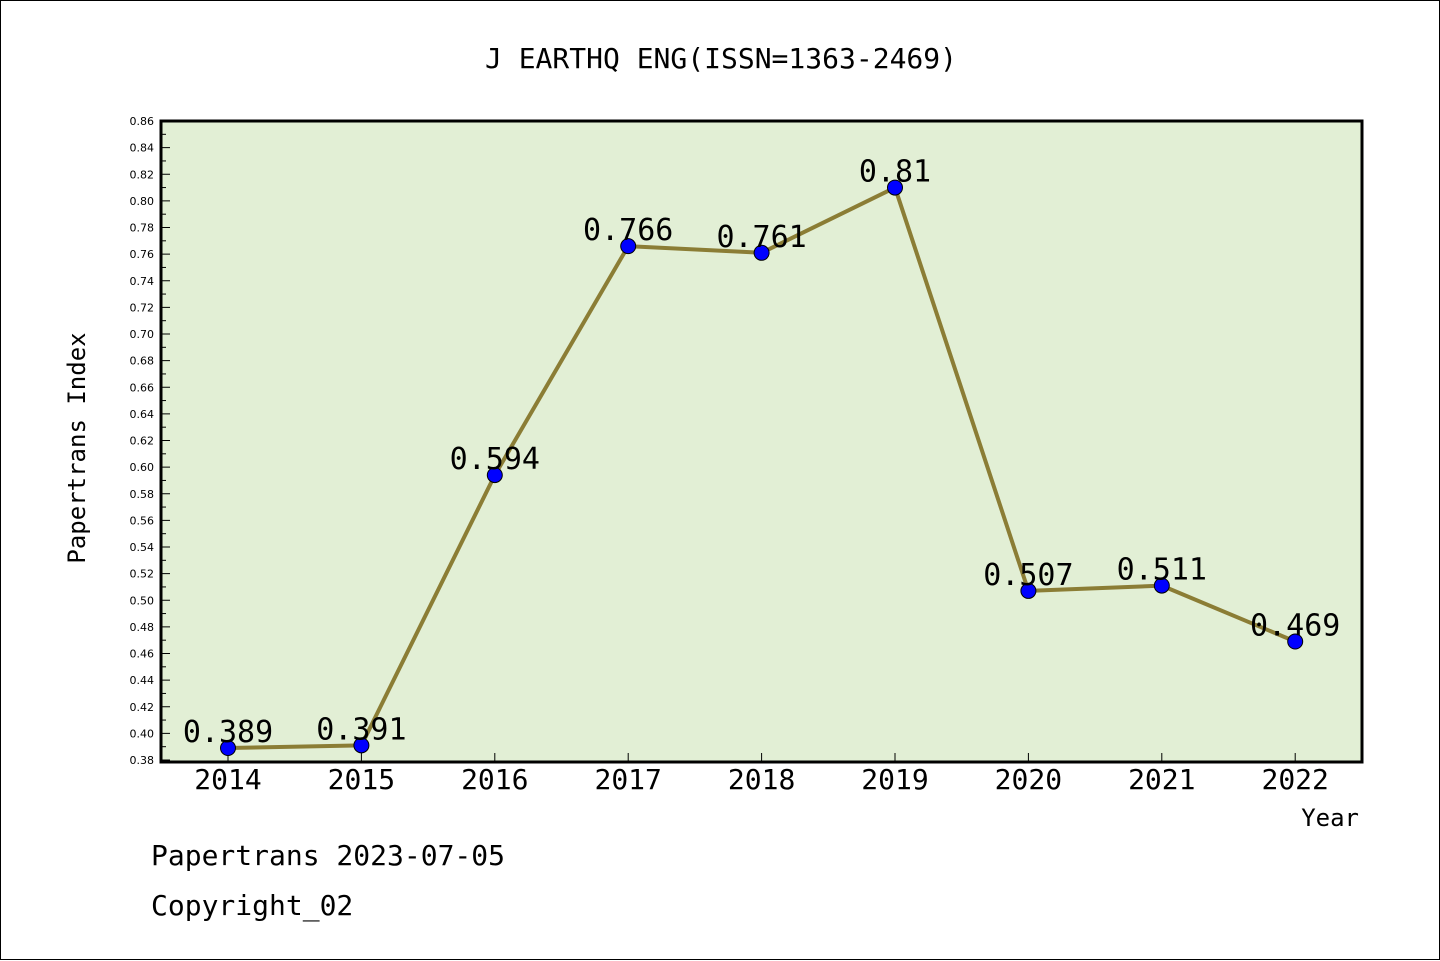 The image size is (1440, 961). Describe the element at coordinates (142, 574) in the screenshot. I see `y-tick-label: 0.52` at that location.